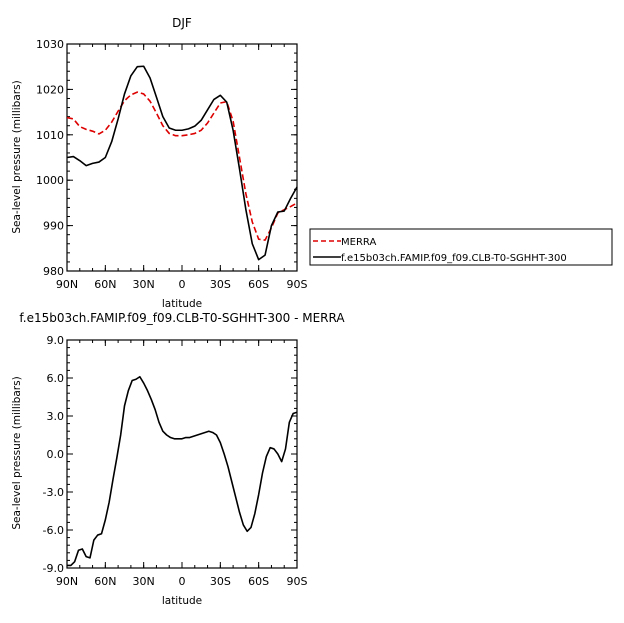 This screenshot has height=623, width=624. Describe the element at coordinates (144, 581) in the screenshot. I see `bottom-x-tick-label: 30N` at that location.